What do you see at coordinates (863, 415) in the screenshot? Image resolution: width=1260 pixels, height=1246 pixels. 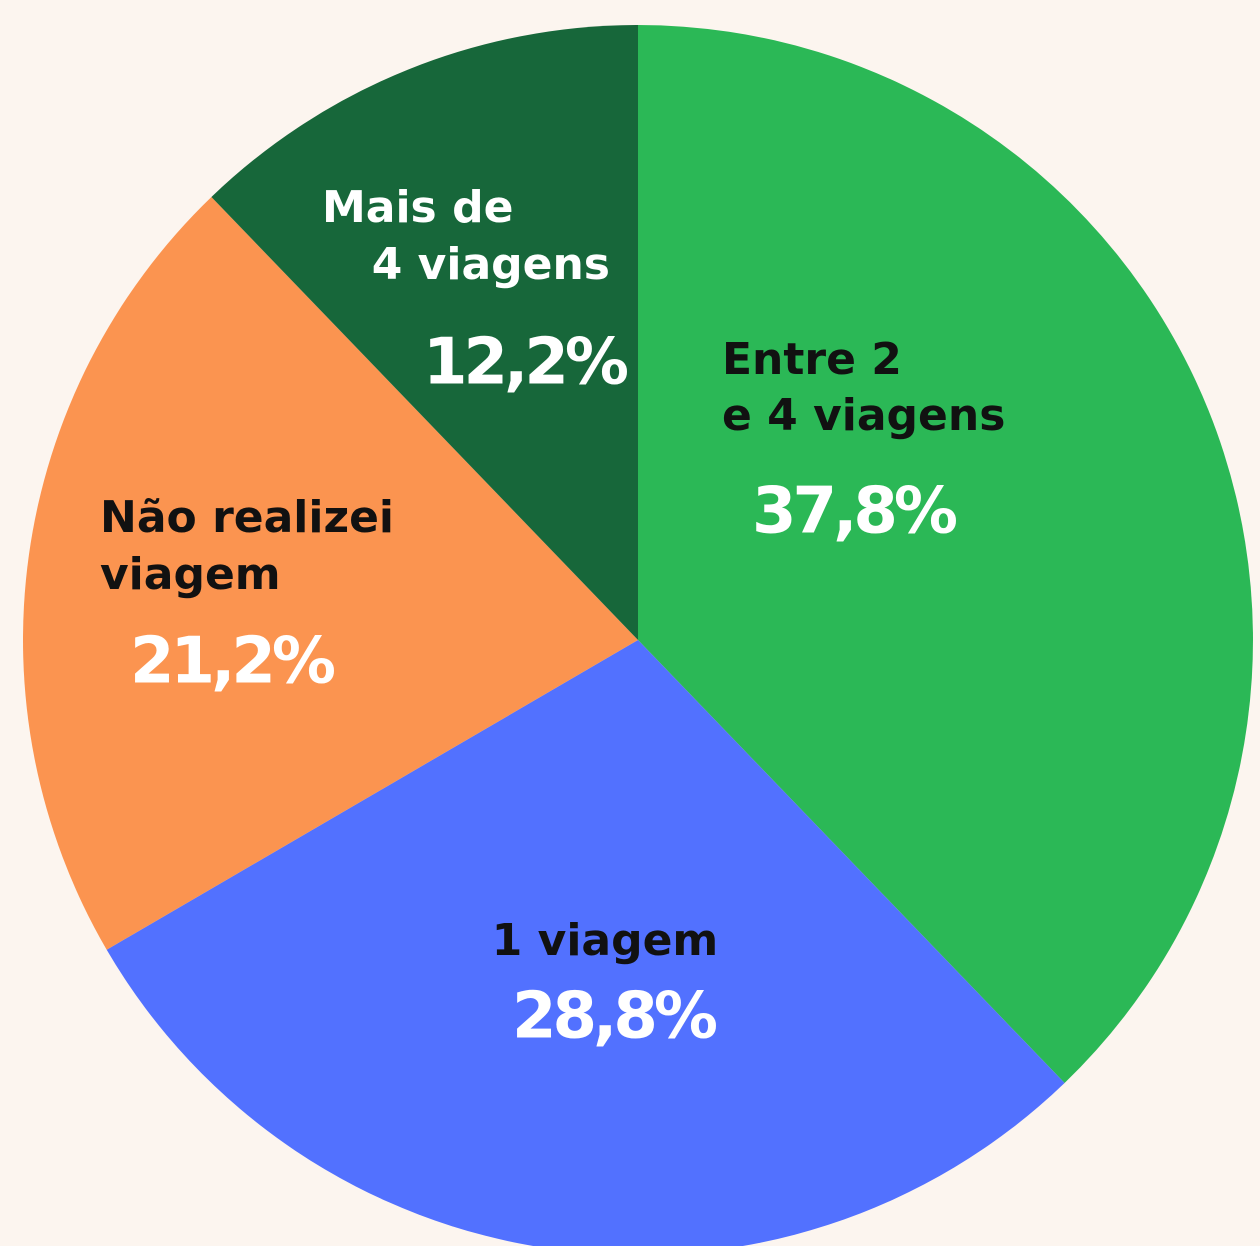 I see `slice-label: e 4 viagens` at bounding box center [863, 415].